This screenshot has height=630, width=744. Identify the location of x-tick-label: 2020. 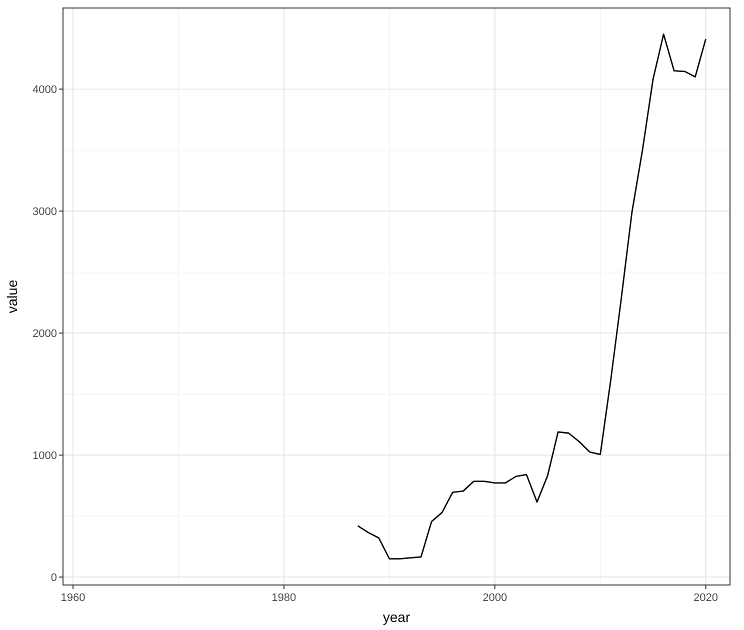
(706, 598).